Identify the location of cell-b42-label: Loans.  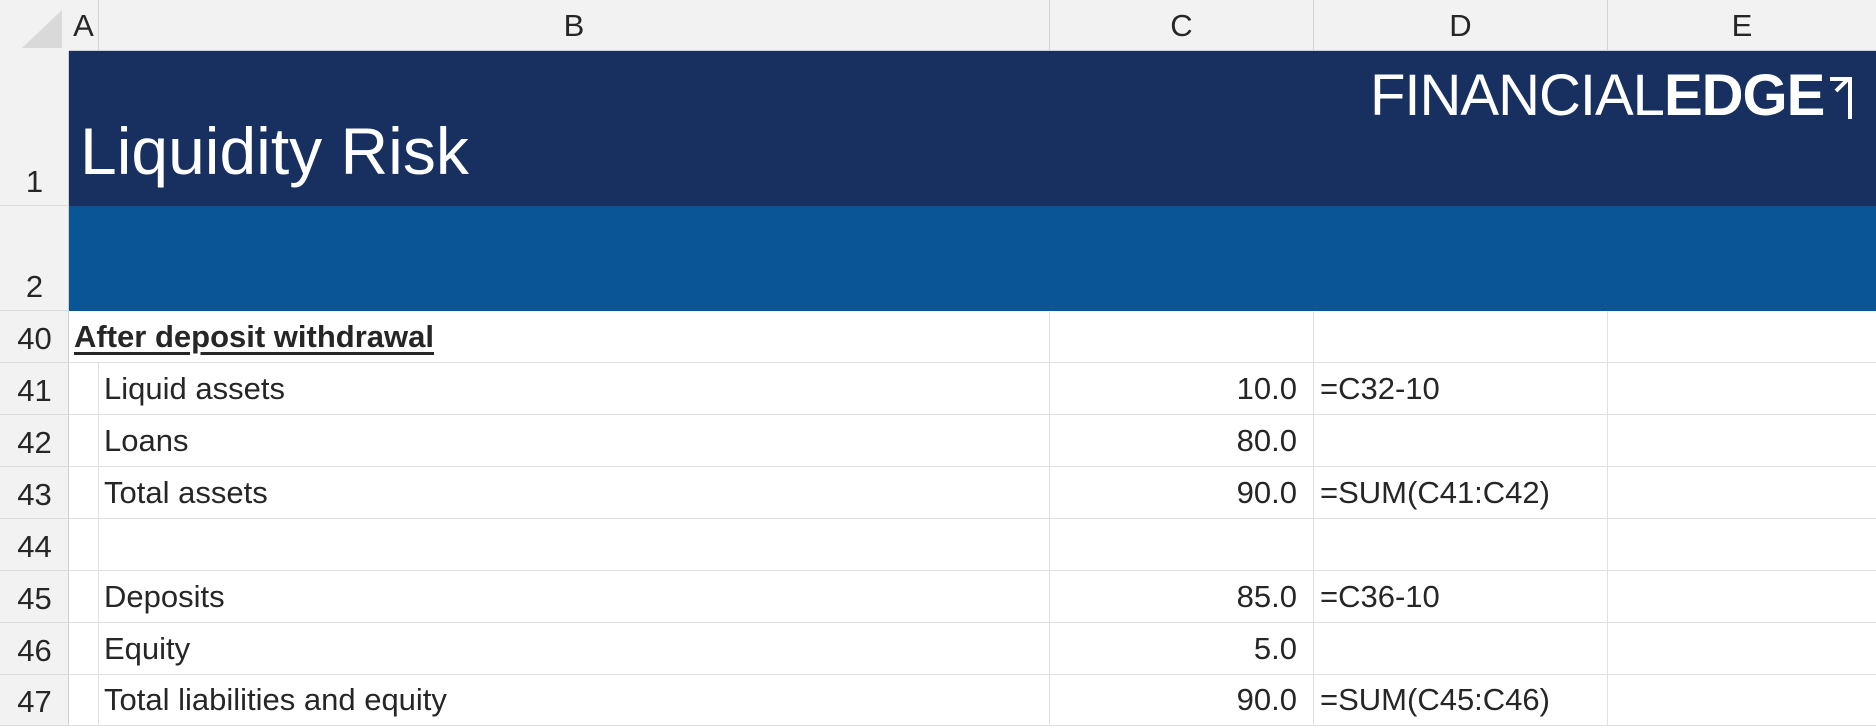
(574, 441).